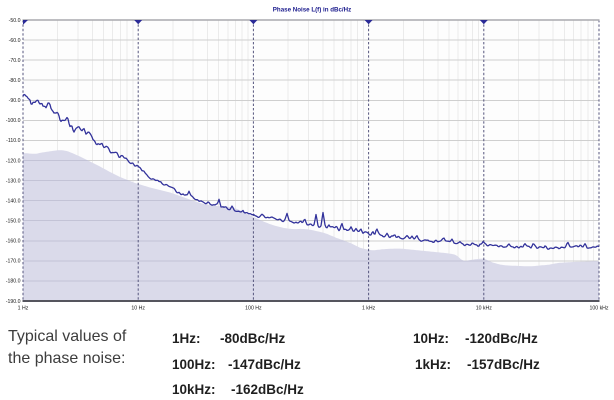 The image size is (614, 400). What do you see at coordinates (13, 242) in the screenshot?
I see `svg-text: -160.0` at bounding box center [13, 242].